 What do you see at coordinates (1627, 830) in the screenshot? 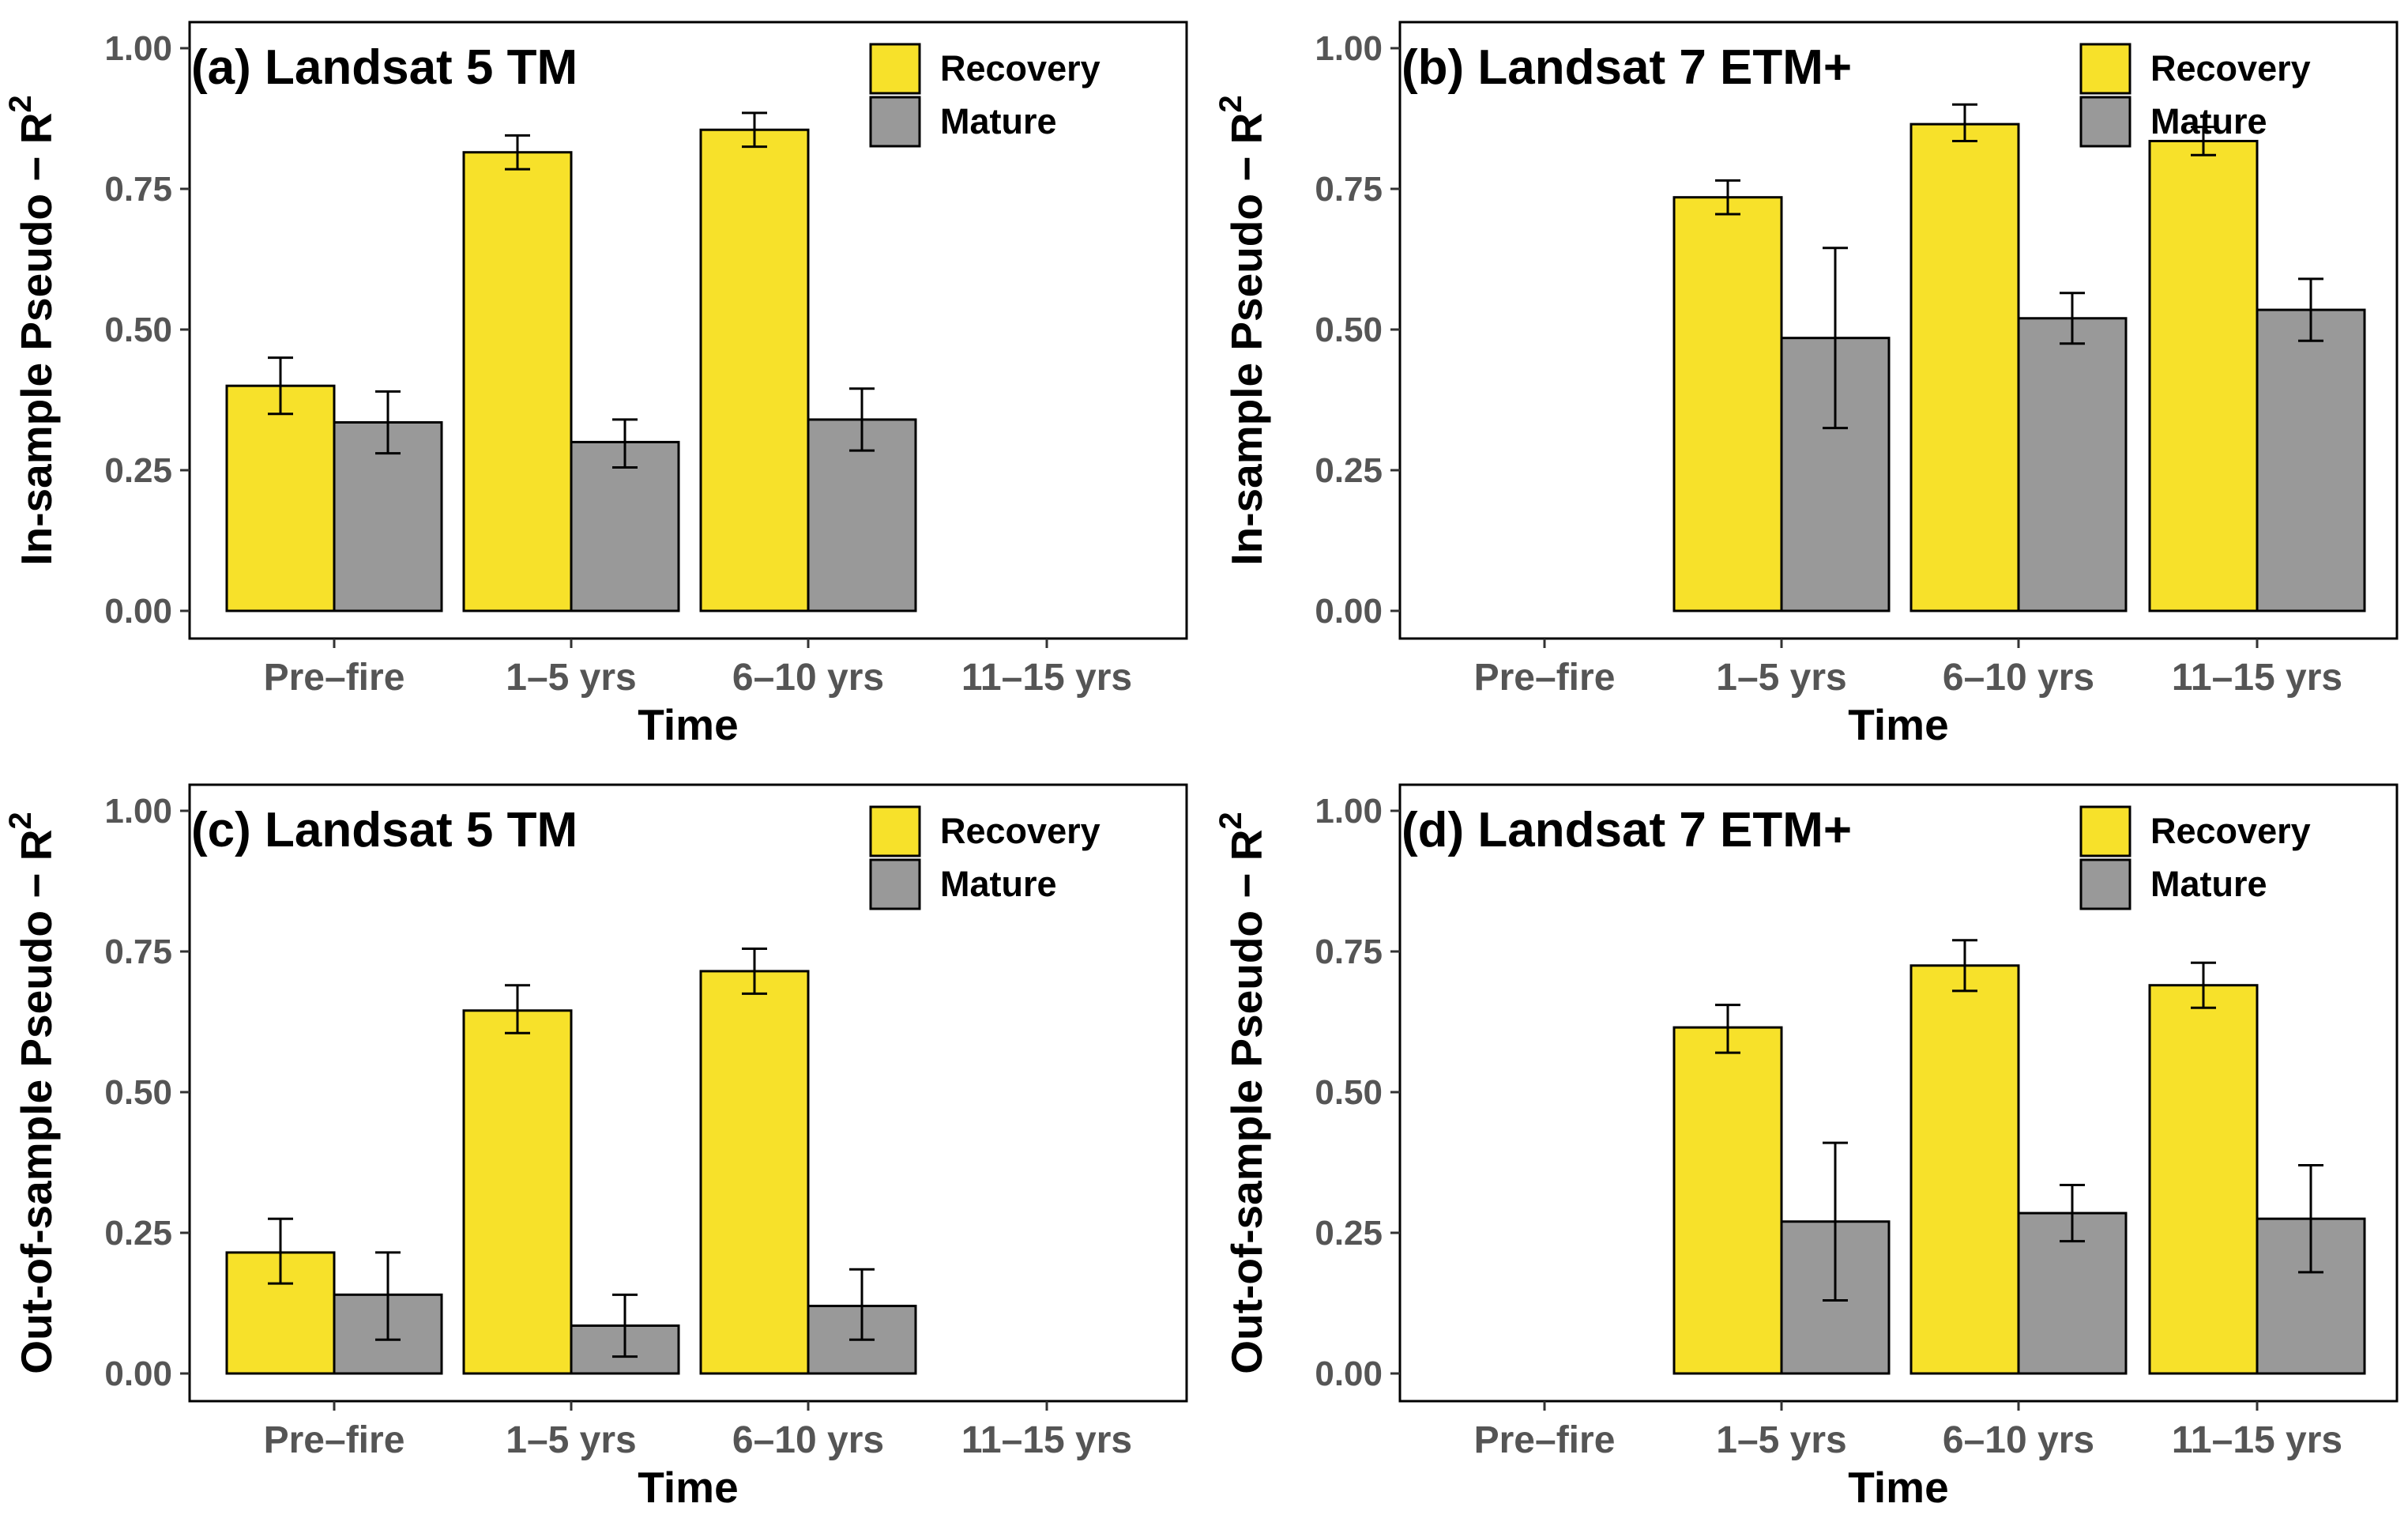
I see `panel-title: (d) Landsat 7 ETM+` at bounding box center [1627, 830].